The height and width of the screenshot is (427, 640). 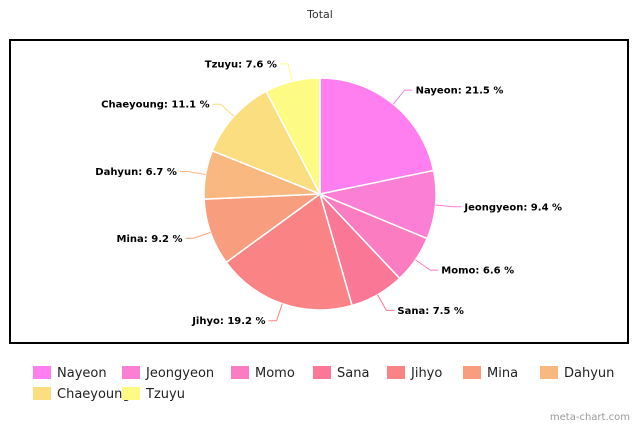 I want to click on leader-line-jihyo, so click(x=275, y=312).